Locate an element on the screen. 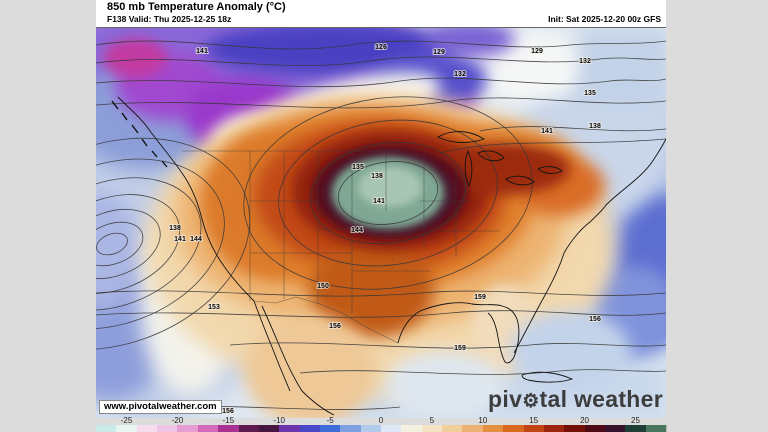 This screenshot has width=768, height=432. contour-label: 150 is located at coordinates (323, 286).